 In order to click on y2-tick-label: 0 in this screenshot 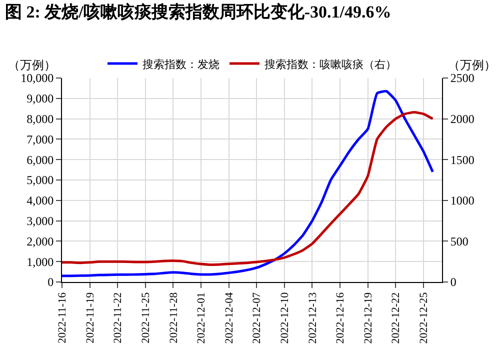, I will do `click(453, 282)`.